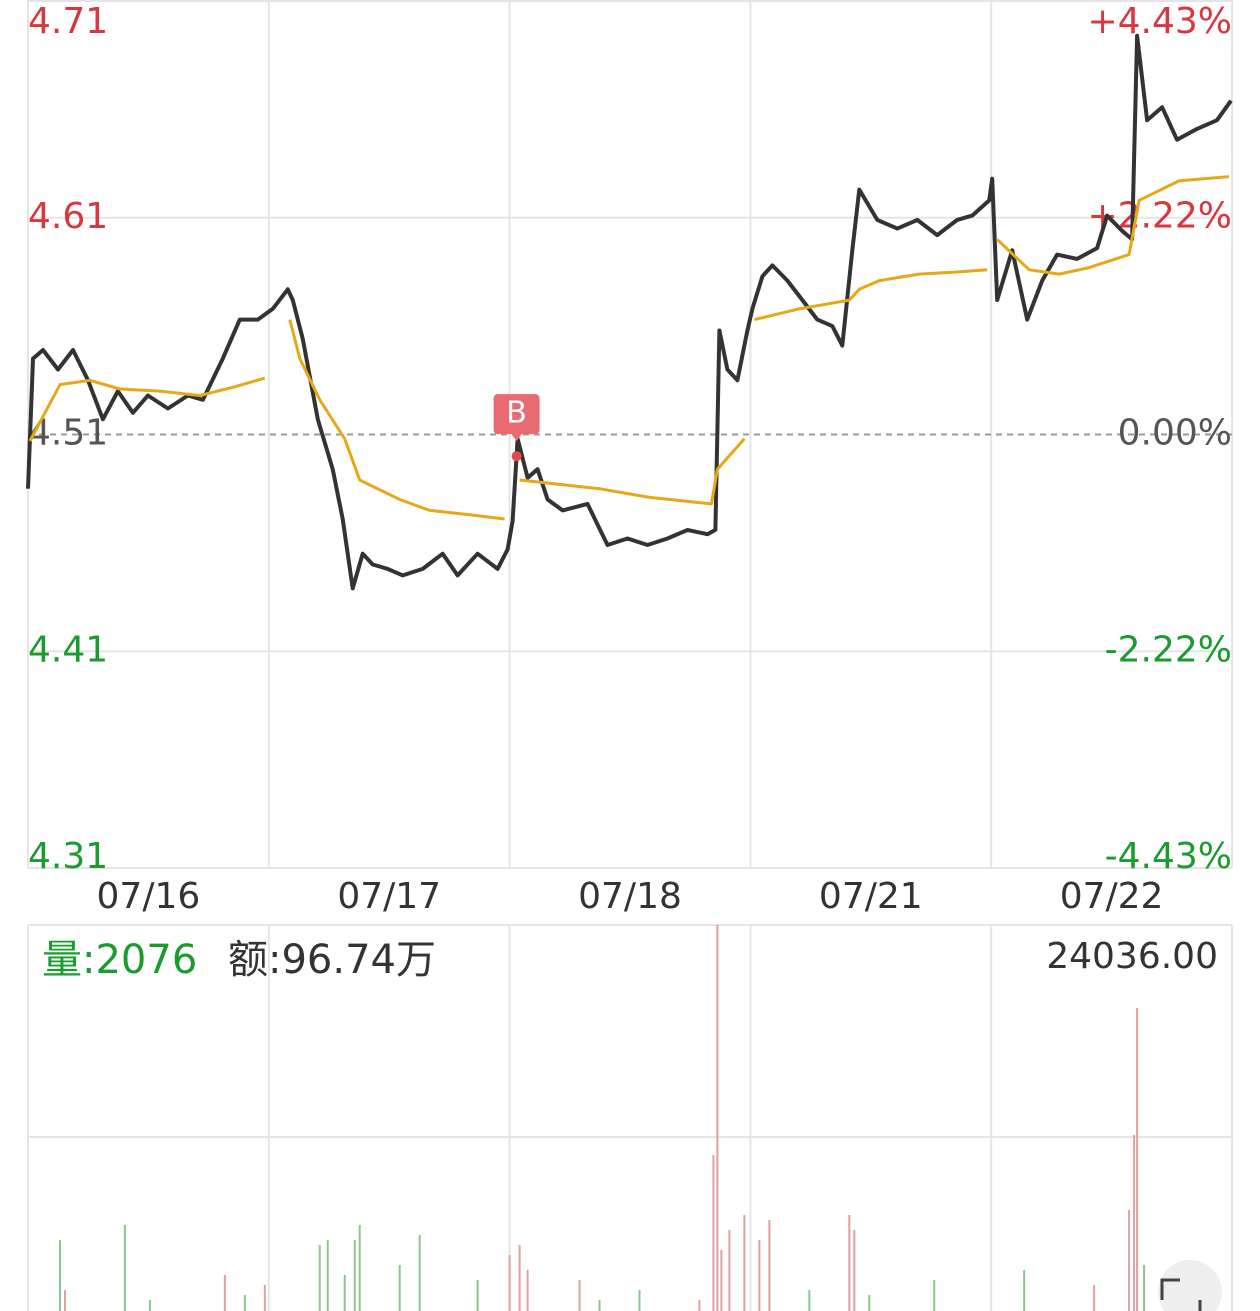 The width and height of the screenshot is (1260, 1311). Describe the element at coordinates (1159, 21) in the screenshot. I see `y2-tick-label: +4.43%` at that location.